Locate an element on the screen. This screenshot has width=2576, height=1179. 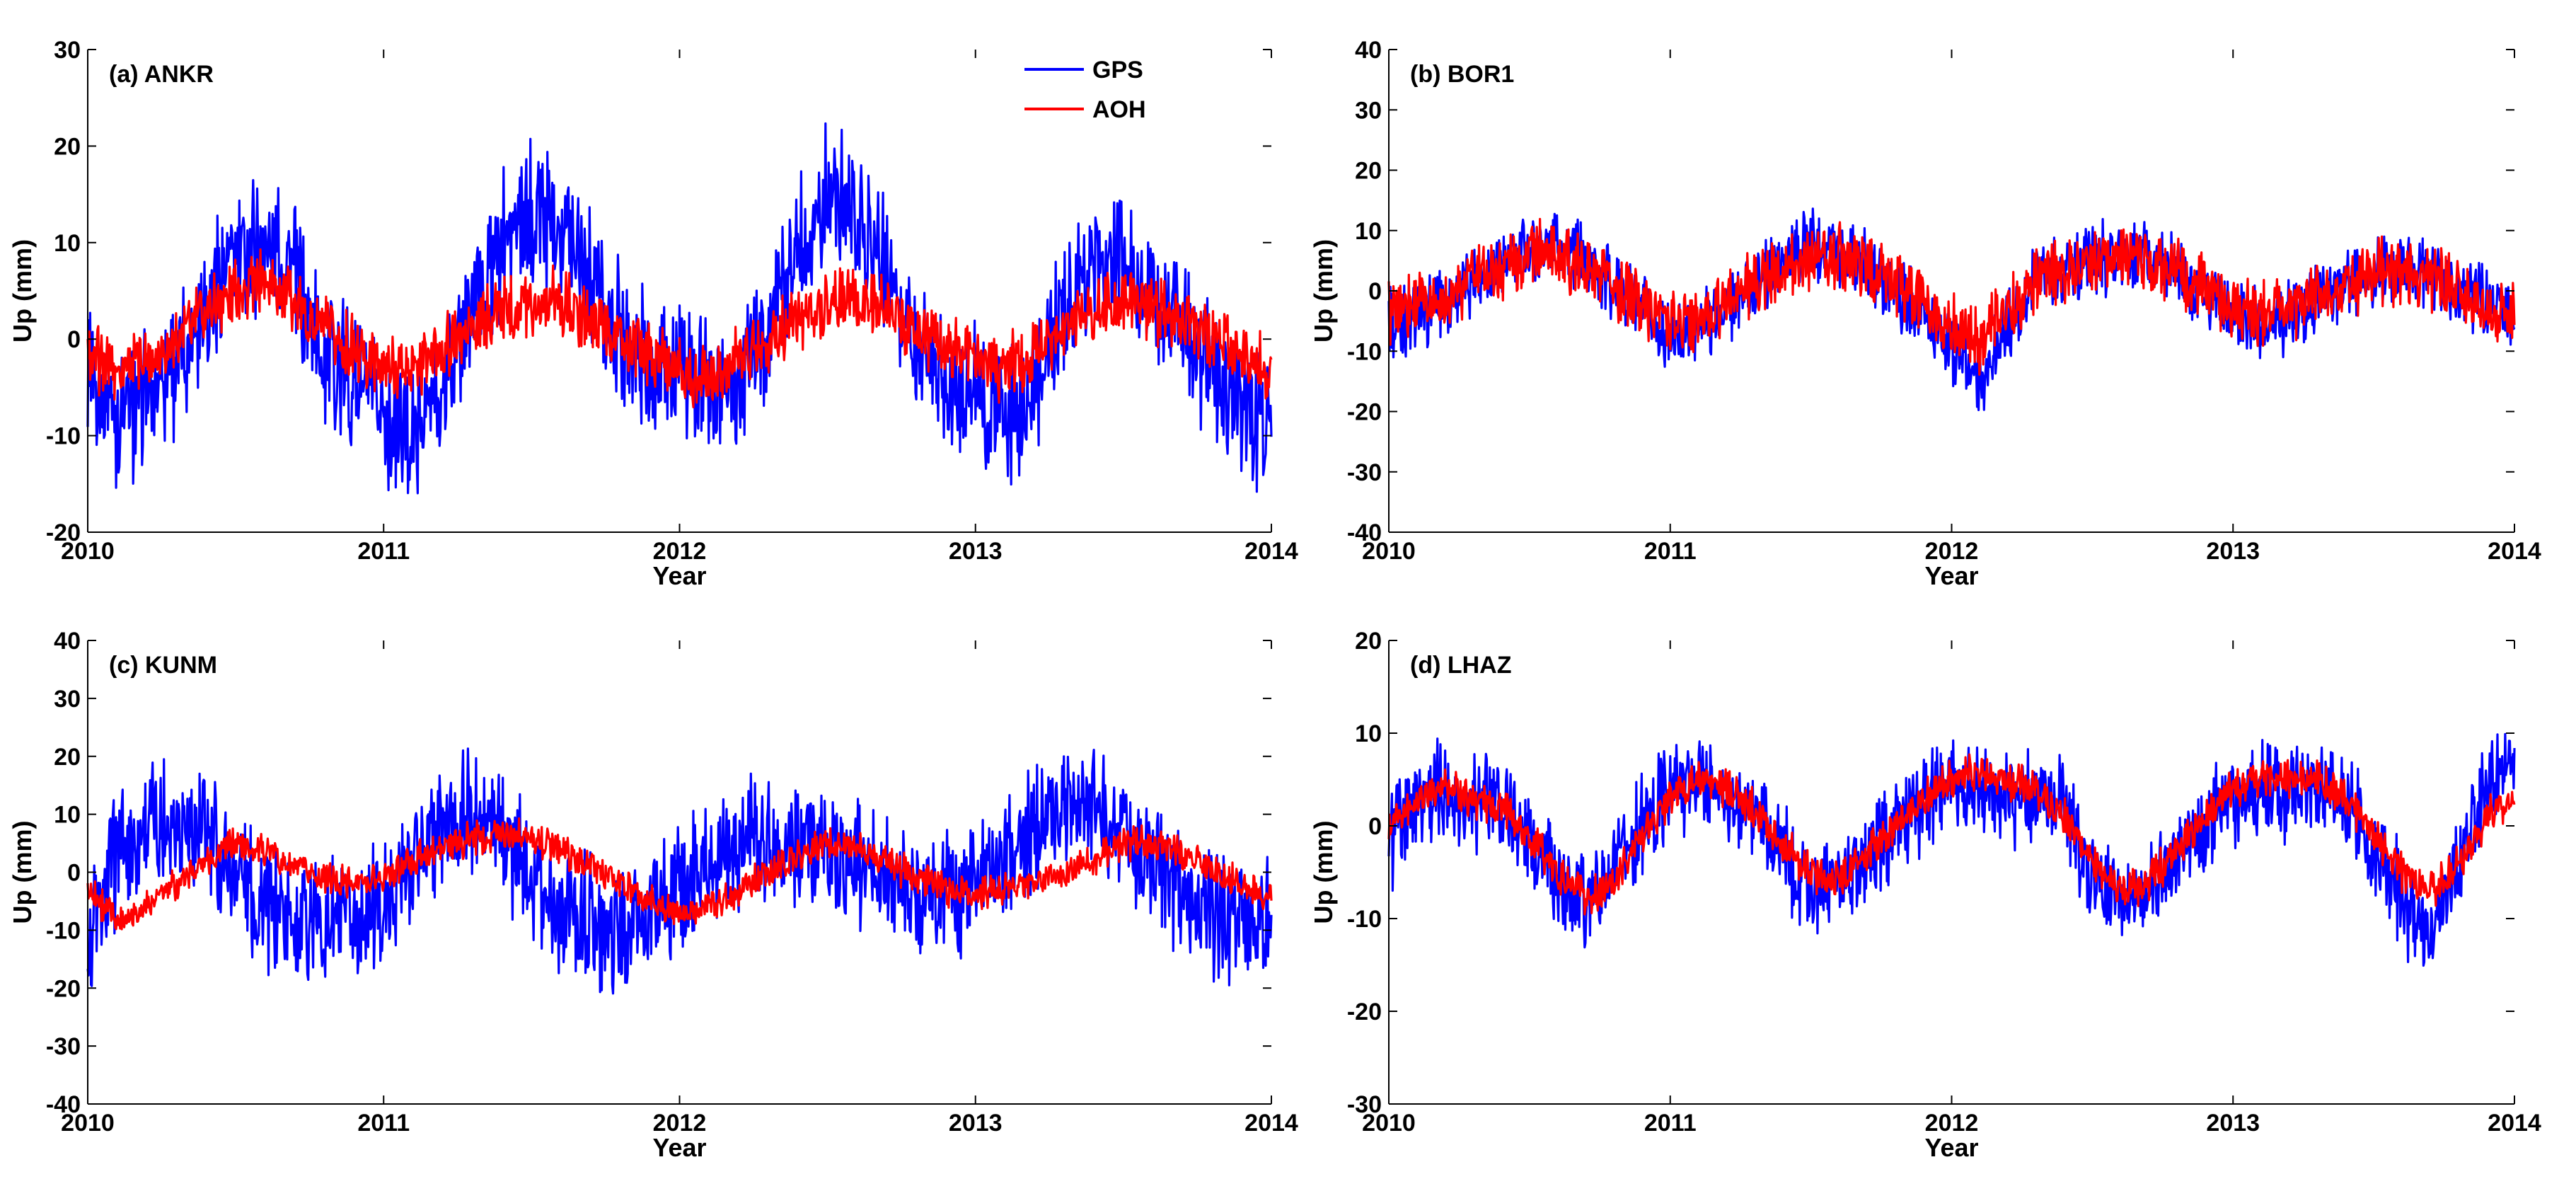
panel-title: (a) ANKR is located at coordinates (161, 74).